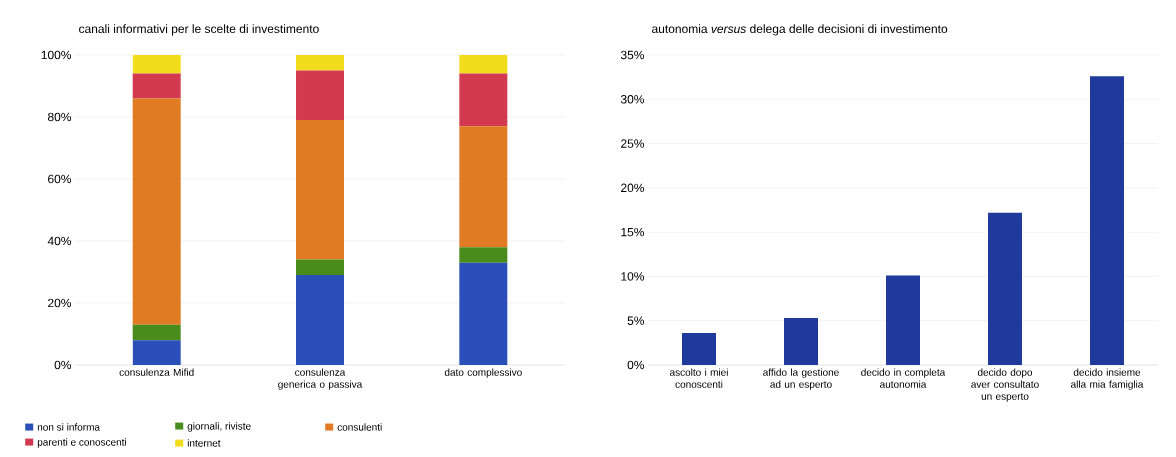 This screenshot has width=1176, height=457. I want to click on chart-title: canali informativi per le scelte di investimento, so click(199, 30).